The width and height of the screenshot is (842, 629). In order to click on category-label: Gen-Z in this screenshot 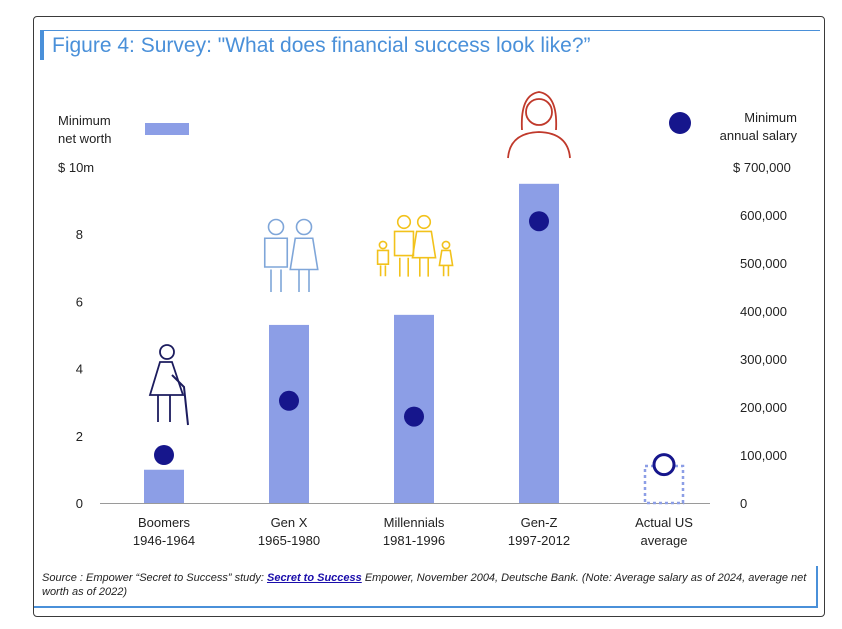, I will do `click(539, 522)`.